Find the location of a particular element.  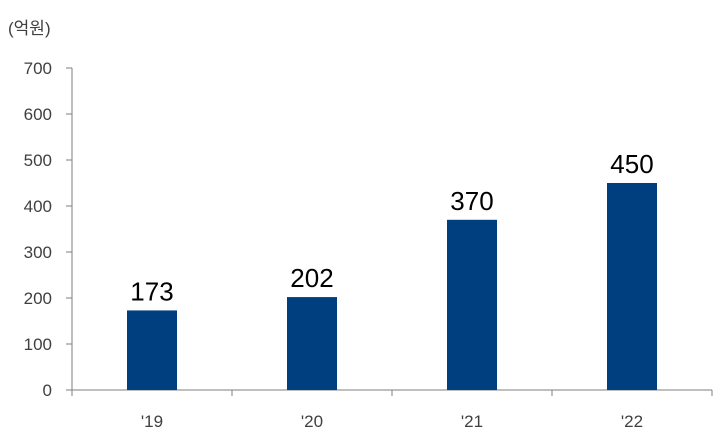

y-tick-label: 200 is located at coordinates (38, 298).